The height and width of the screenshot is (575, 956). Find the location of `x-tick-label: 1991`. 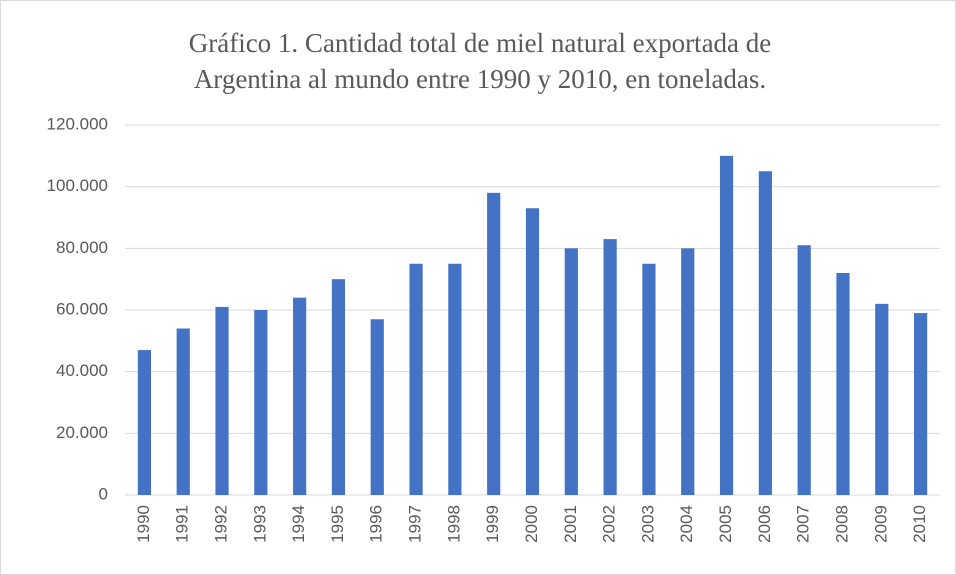

x-tick-label: 1991 is located at coordinates (182, 524).